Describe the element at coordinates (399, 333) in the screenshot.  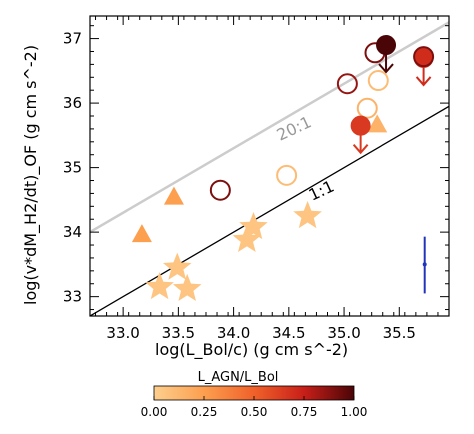
I see `x-tick-label: 35.5` at that location.